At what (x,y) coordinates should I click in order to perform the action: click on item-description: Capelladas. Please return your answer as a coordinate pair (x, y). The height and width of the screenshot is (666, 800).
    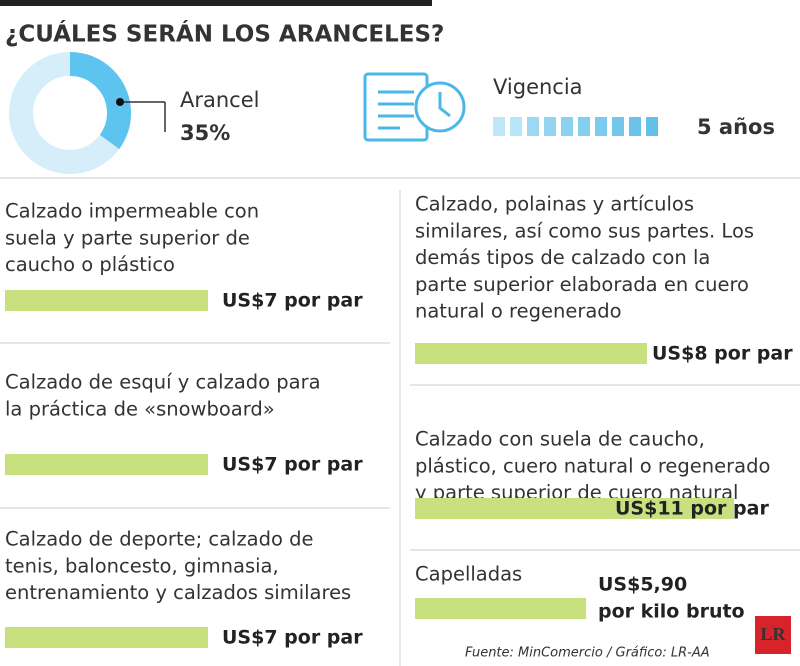
    Looking at the image, I should click on (468, 574).